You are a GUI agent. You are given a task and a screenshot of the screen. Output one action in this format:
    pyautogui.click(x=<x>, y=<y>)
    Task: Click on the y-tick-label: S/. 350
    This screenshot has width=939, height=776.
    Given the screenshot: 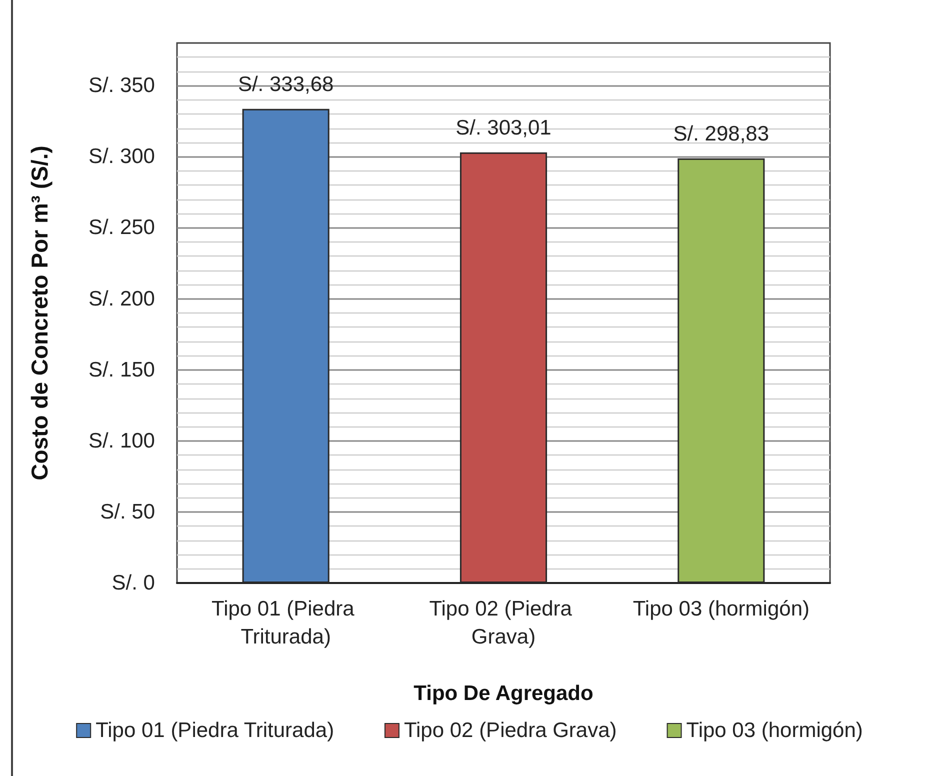 What is the action you would take?
    pyautogui.click(x=121, y=86)
    